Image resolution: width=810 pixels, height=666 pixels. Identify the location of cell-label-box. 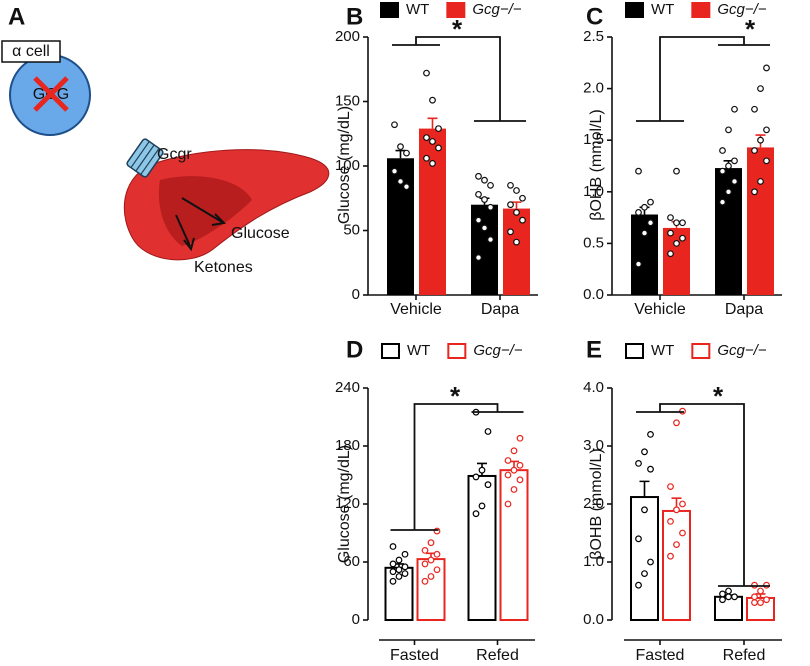
(31, 51).